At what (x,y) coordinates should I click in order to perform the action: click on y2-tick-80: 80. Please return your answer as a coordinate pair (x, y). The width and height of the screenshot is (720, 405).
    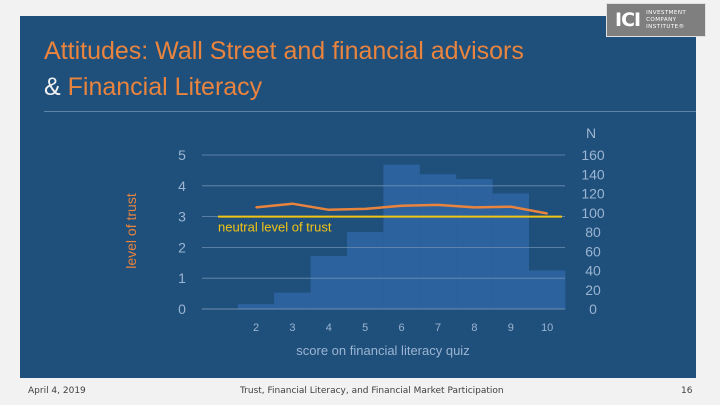
    Looking at the image, I should click on (593, 232).